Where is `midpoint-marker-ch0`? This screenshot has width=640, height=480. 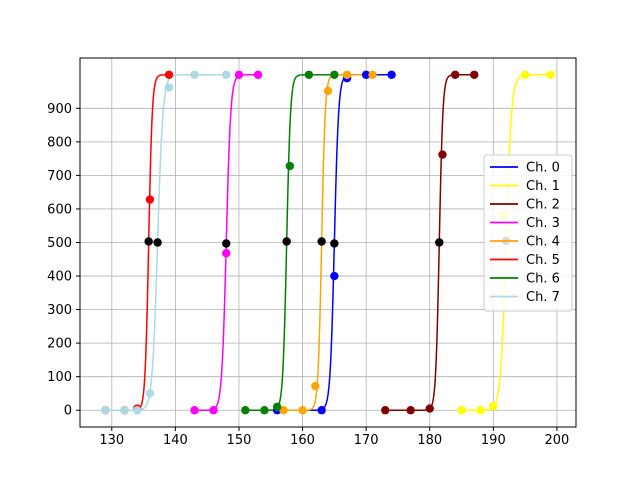 midpoint-marker-ch0 is located at coordinates (334, 243).